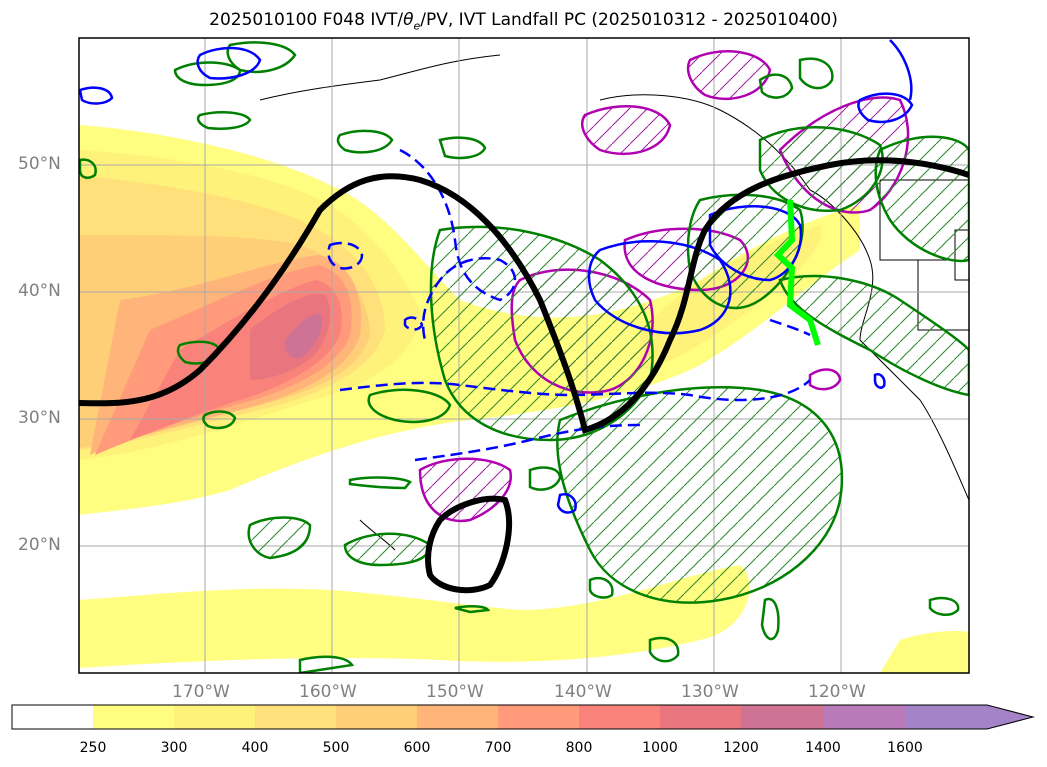 Image resolution: width=1047 pixels, height=767 pixels. I want to click on lon-label-120w: 120°W, so click(837, 692).